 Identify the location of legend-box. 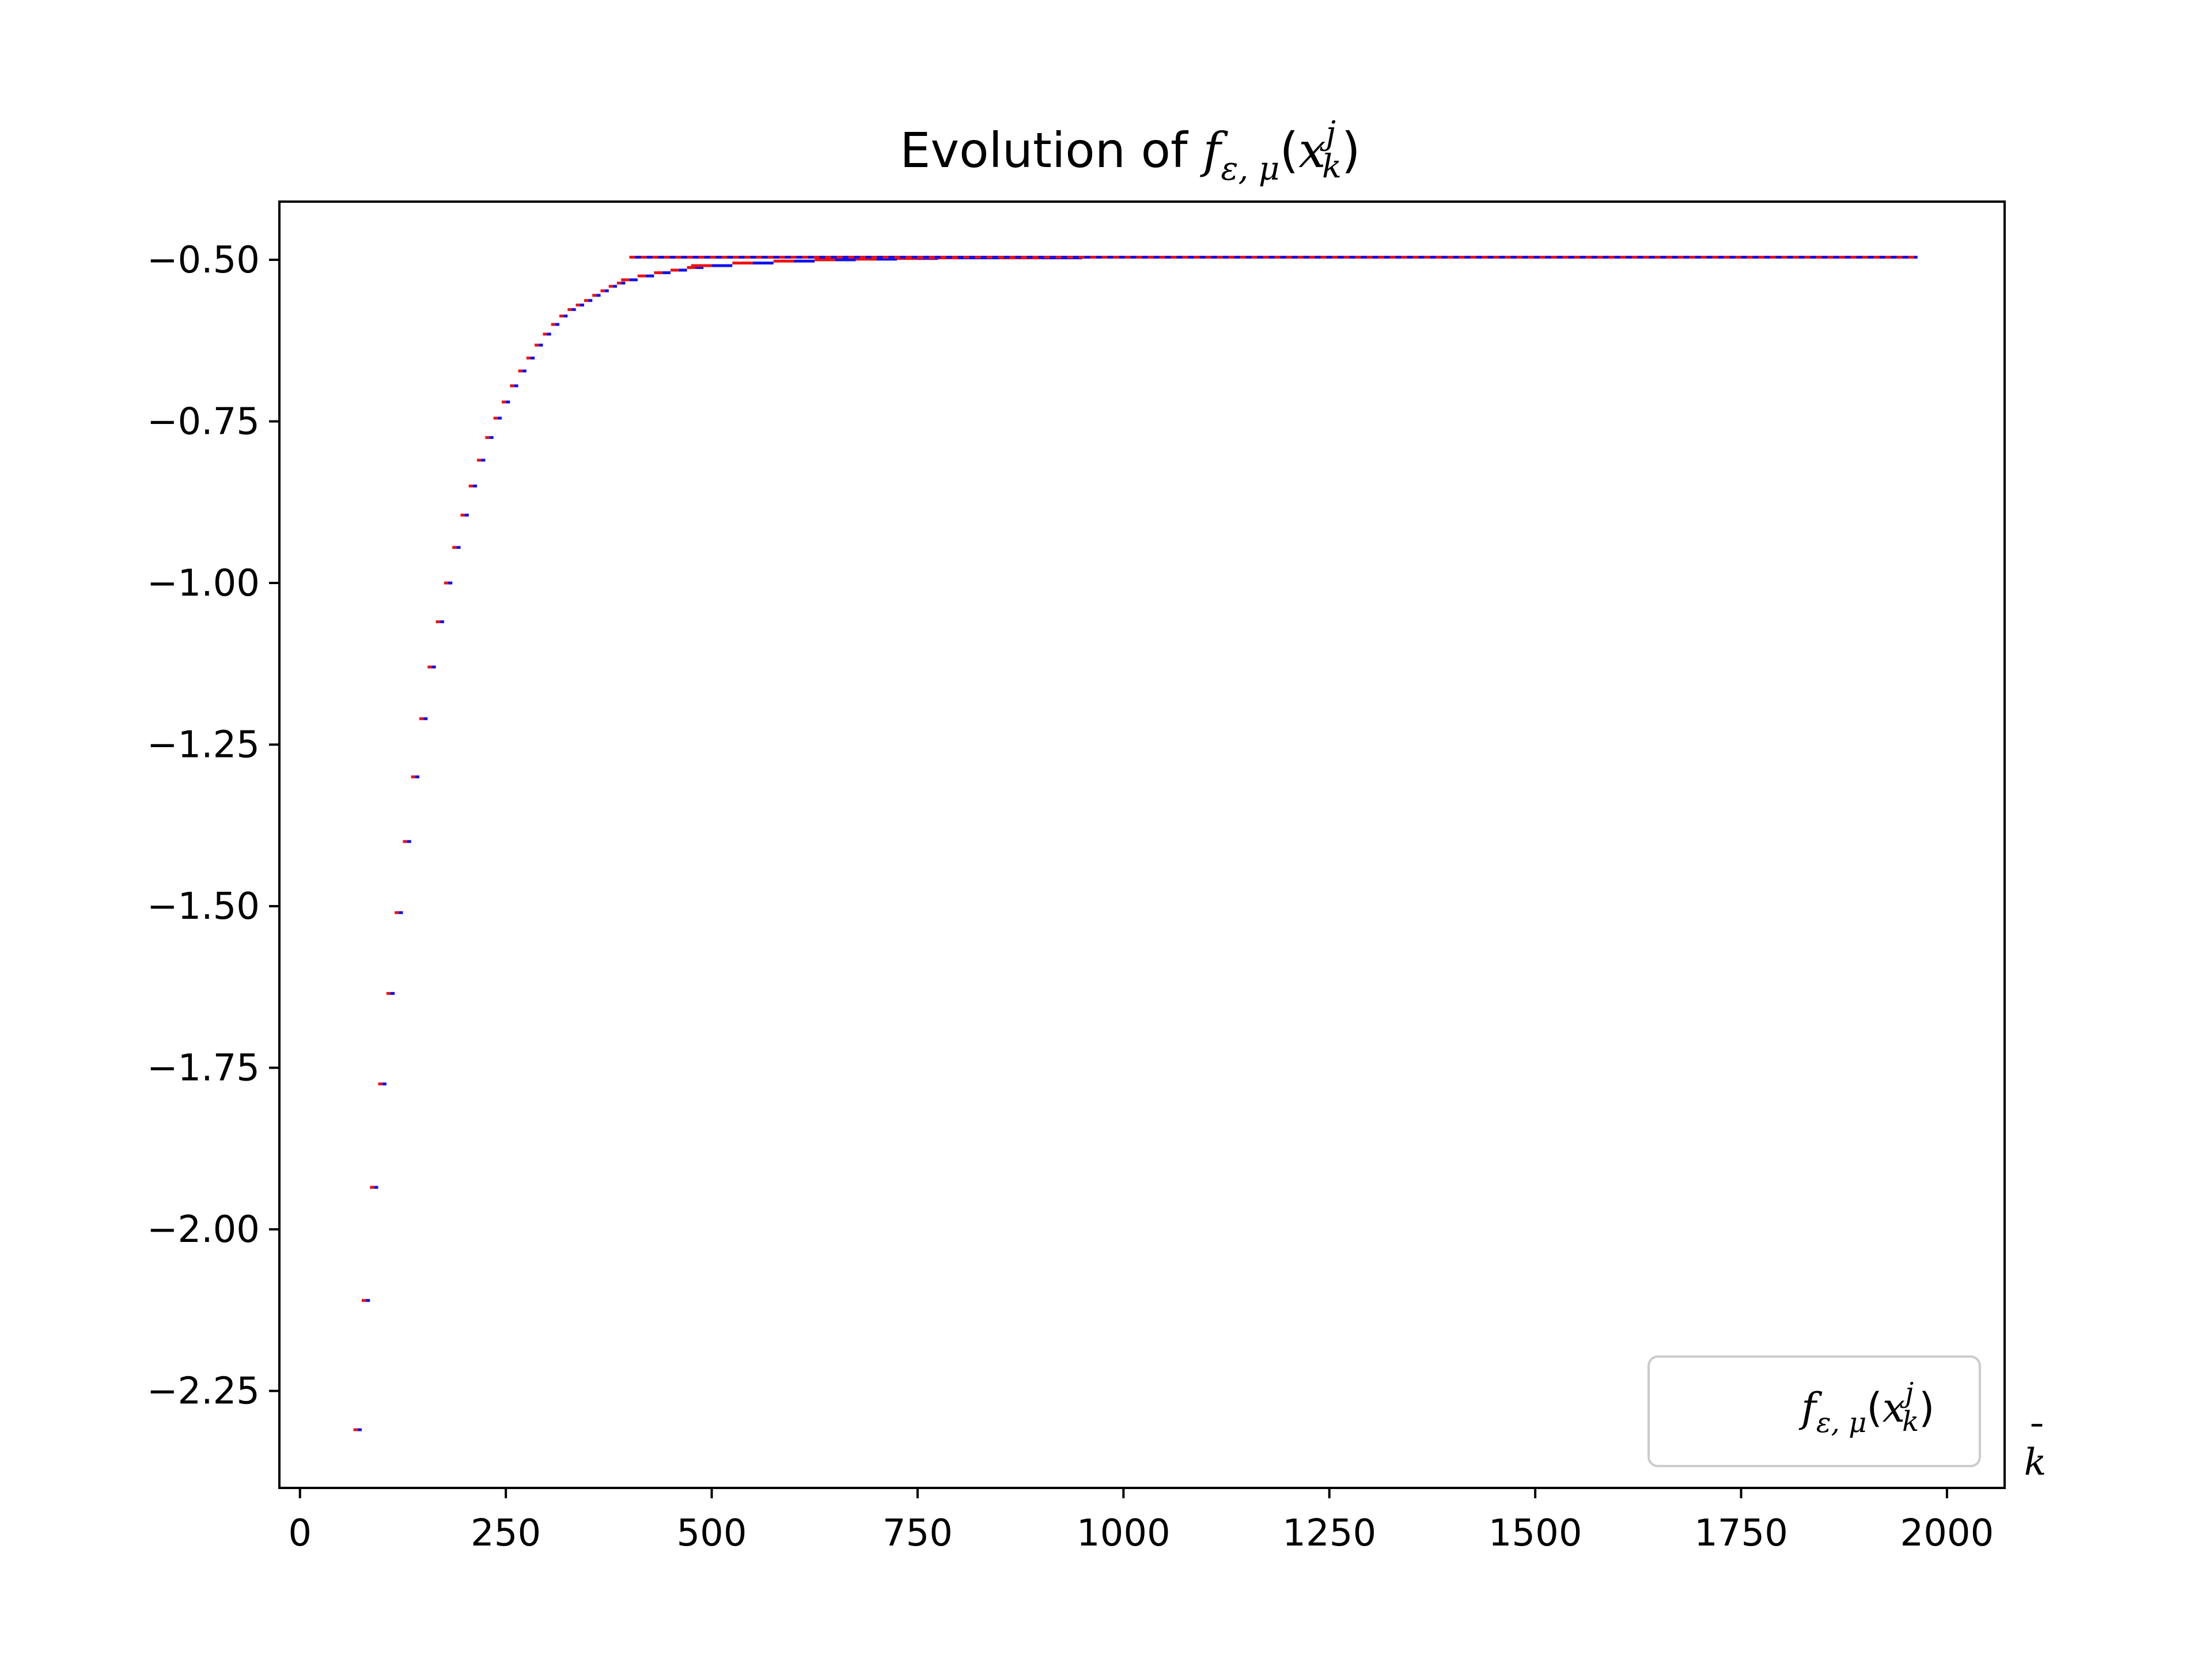
(1814, 1411).